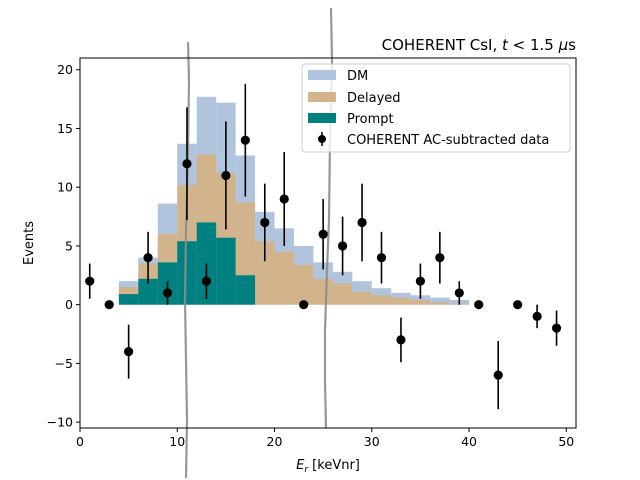 The image size is (640, 480). I want to click on y-tick-label-0: 0, so click(69, 304).